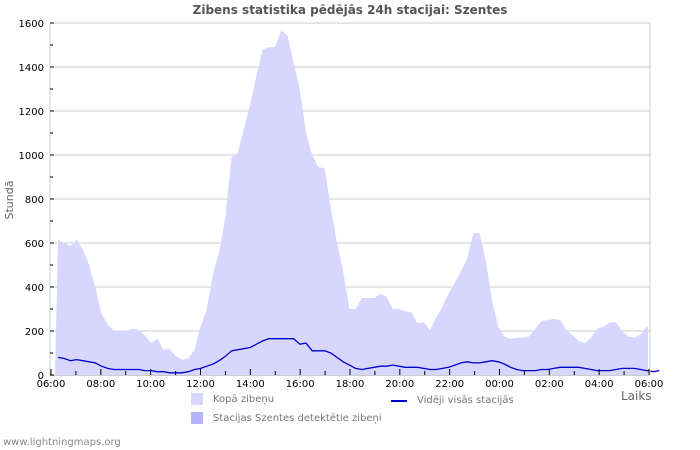  Describe the element at coordinates (150, 384) in the screenshot. I see `svg-text: 10:00` at that location.